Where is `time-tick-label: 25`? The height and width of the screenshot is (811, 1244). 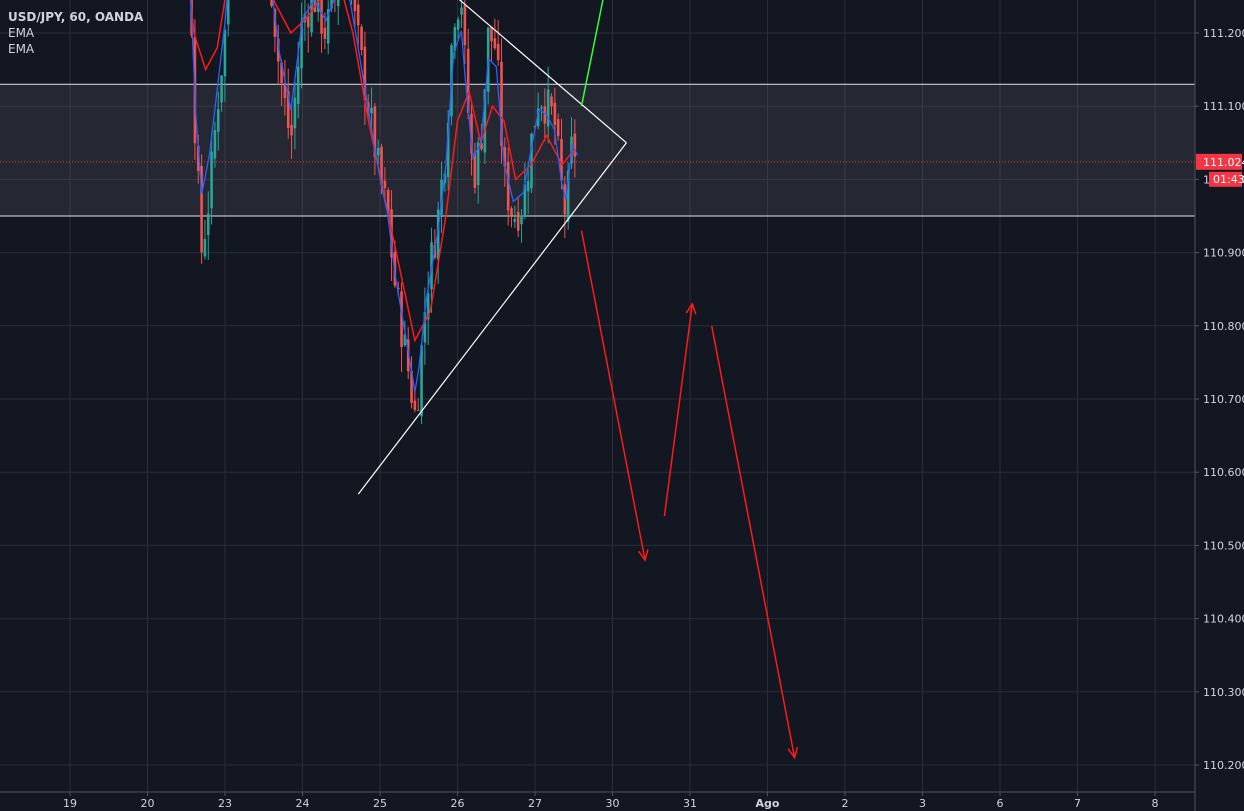 time-tick-label: 25 is located at coordinates (380, 803).